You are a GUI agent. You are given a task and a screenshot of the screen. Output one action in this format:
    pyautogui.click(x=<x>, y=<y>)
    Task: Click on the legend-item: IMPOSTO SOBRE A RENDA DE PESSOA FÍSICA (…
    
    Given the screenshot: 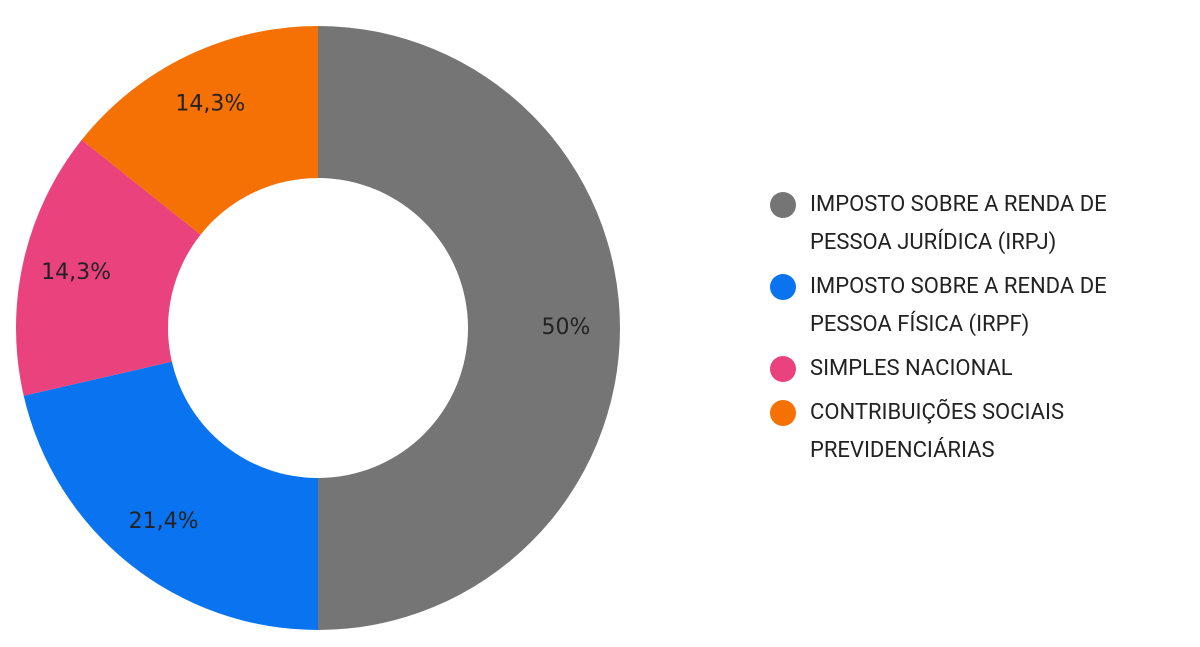 What is the action you would take?
    pyautogui.click(x=980, y=306)
    